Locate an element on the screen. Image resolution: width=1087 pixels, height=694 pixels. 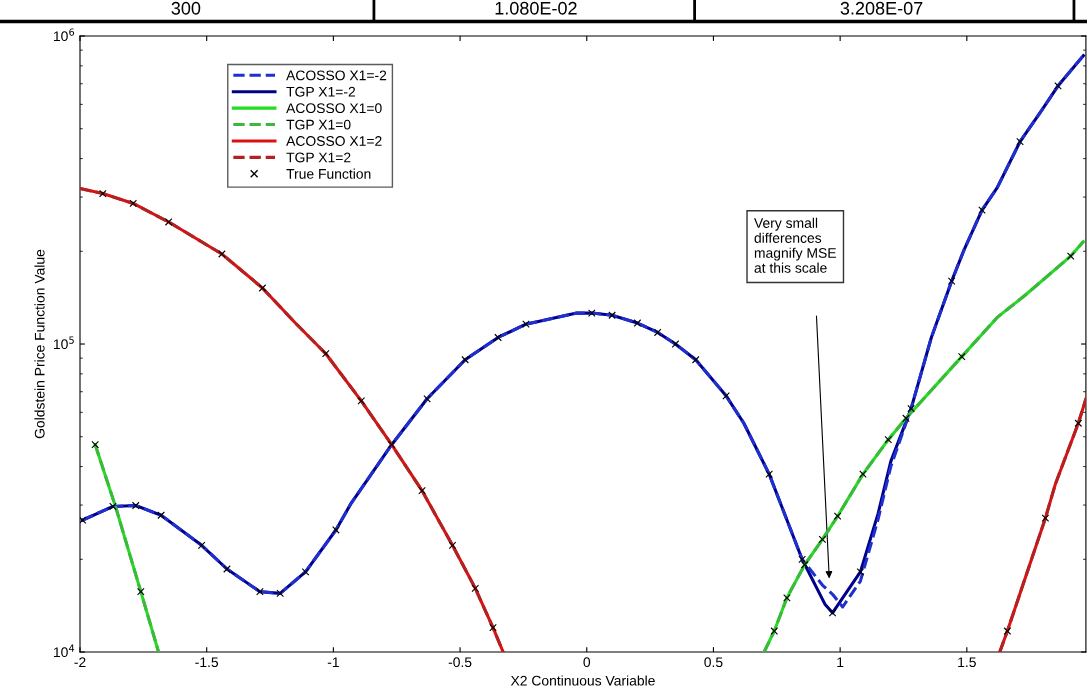
x-tick-label: 1 is located at coordinates (840, 662).